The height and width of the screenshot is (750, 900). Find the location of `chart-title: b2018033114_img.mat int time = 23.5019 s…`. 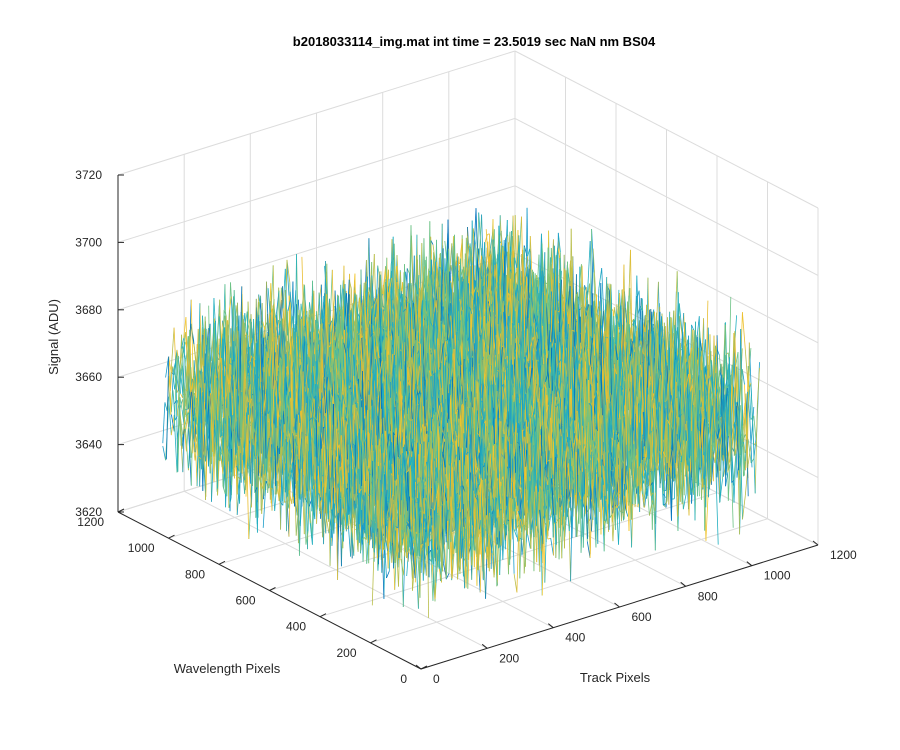

chart-title: b2018033114_img.mat int time = 23.5019 s… is located at coordinates (474, 41).